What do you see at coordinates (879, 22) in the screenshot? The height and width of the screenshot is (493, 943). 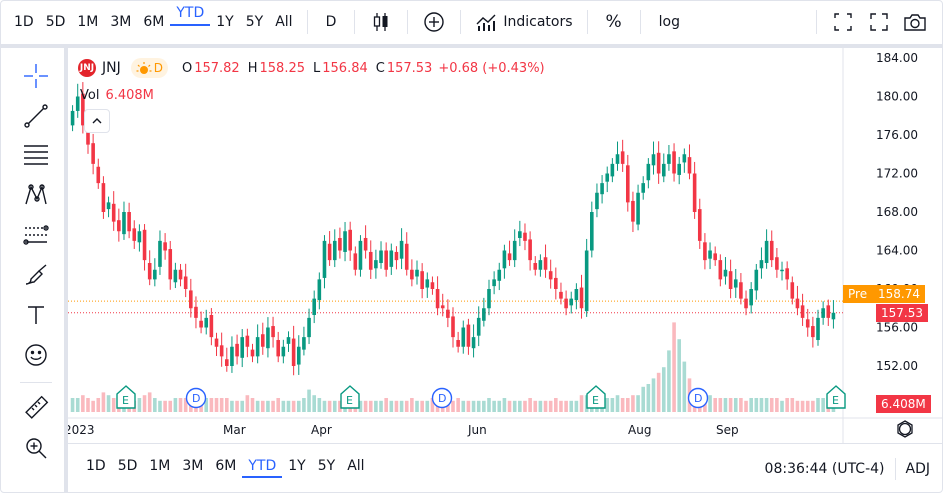 I see `fullscreen-icon` at bounding box center [879, 22].